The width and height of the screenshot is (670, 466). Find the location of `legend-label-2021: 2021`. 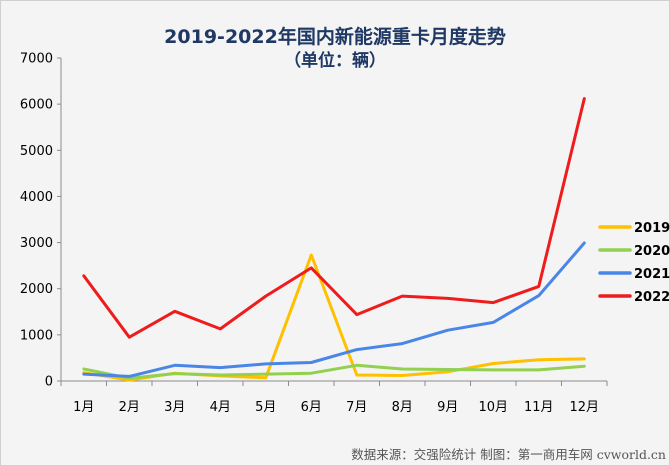

legend-label-2021: 2021 is located at coordinates (652, 274).